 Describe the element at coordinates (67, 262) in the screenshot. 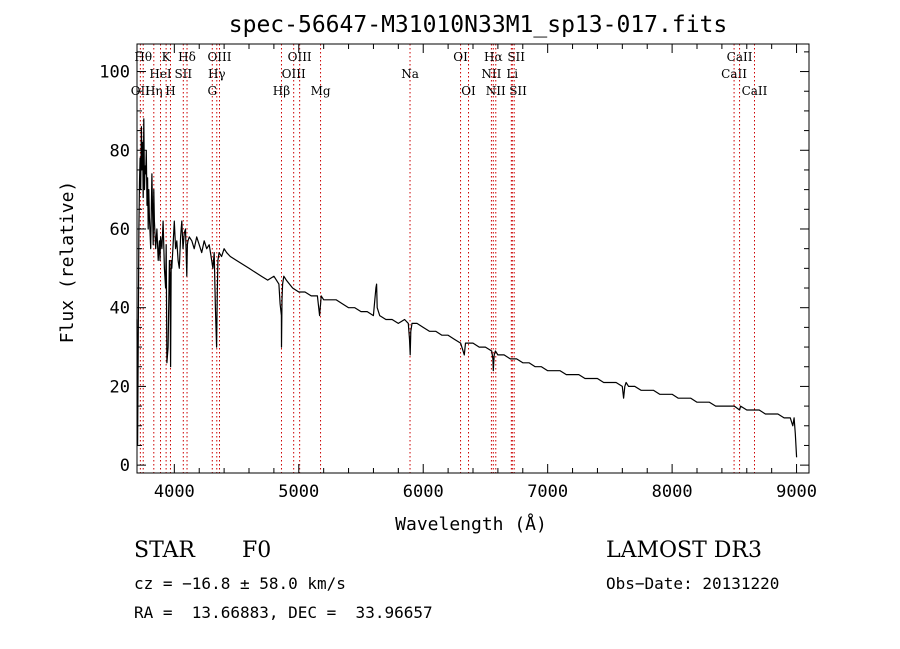

I see `y-axis-label: Flux (relative)` at that location.